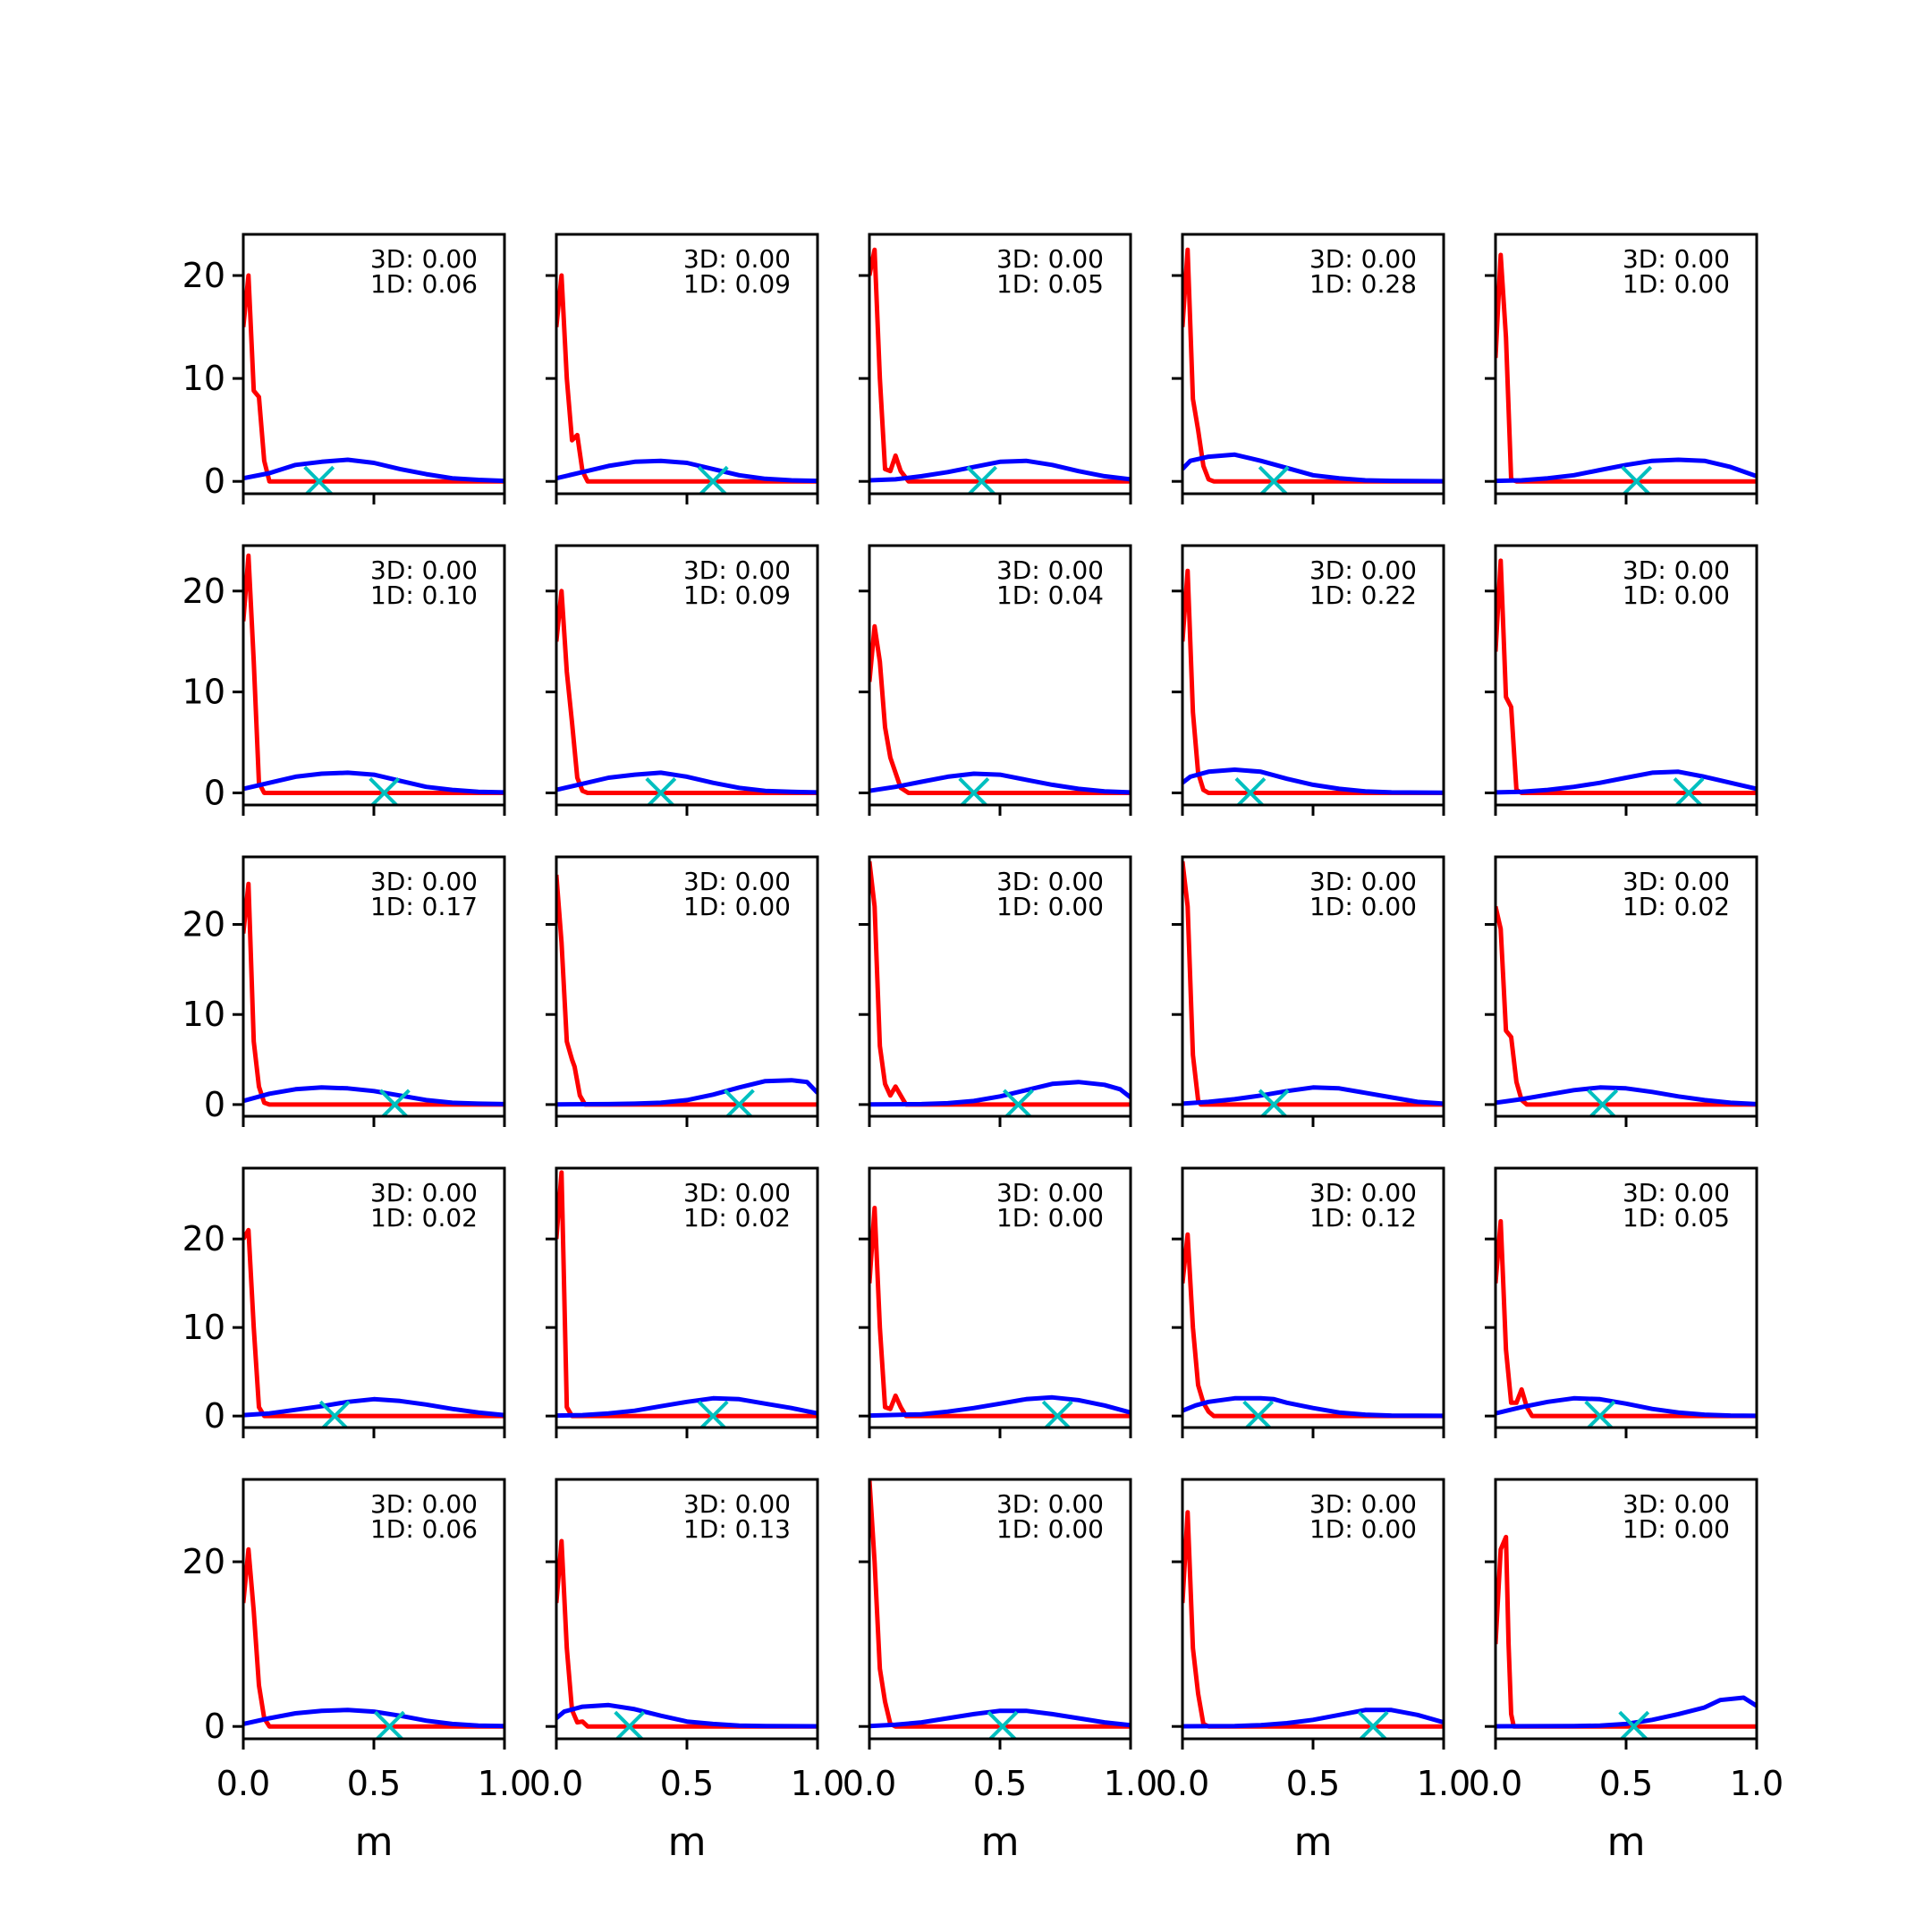  What do you see at coordinates (1363, 595) in the screenshot?
I see `annotation-1d: 1D: 0.22` at bounding box center [1363, 595].